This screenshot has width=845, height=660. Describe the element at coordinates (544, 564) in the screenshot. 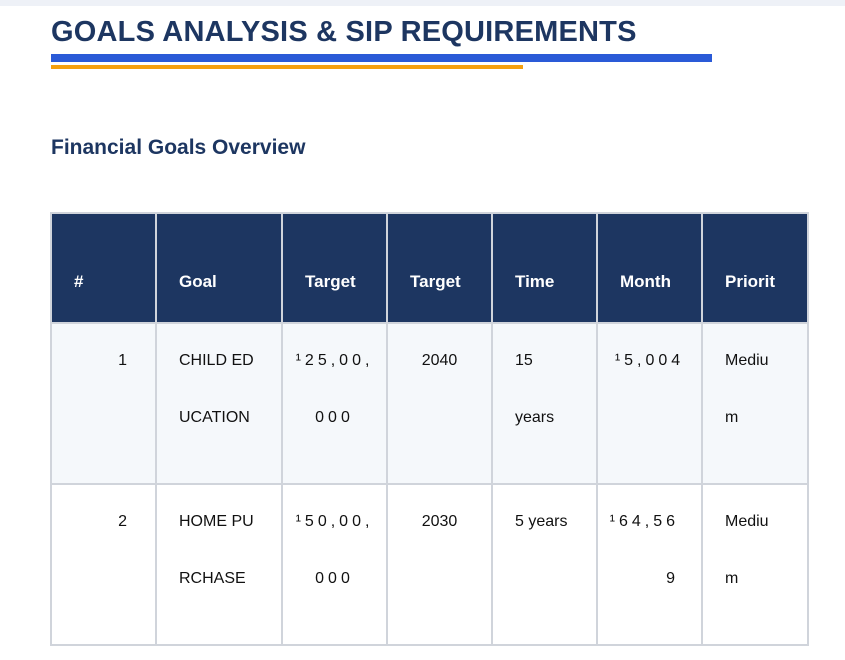

I see `time-horizon-cell: 5 years` at that location.